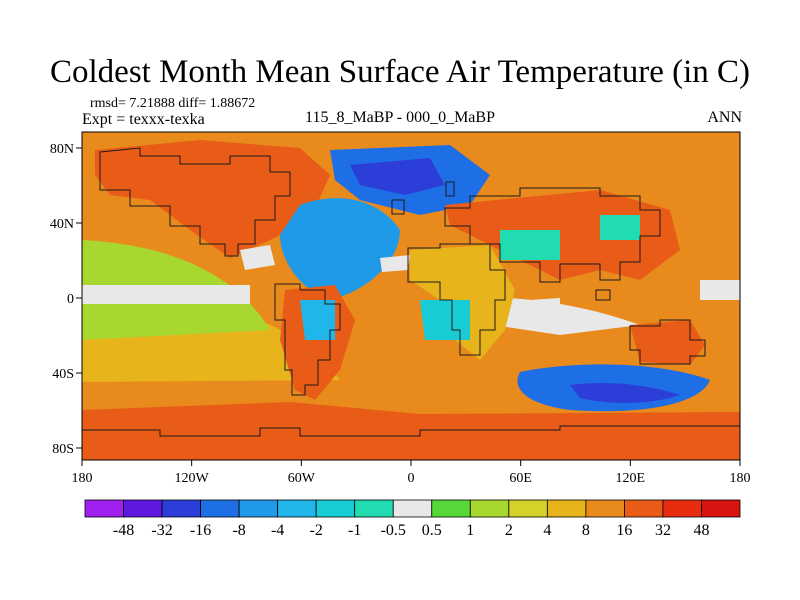 The width and height of the screenshot is (800, 600). I want to click on y-tick-label: 0, so click(70, 299).